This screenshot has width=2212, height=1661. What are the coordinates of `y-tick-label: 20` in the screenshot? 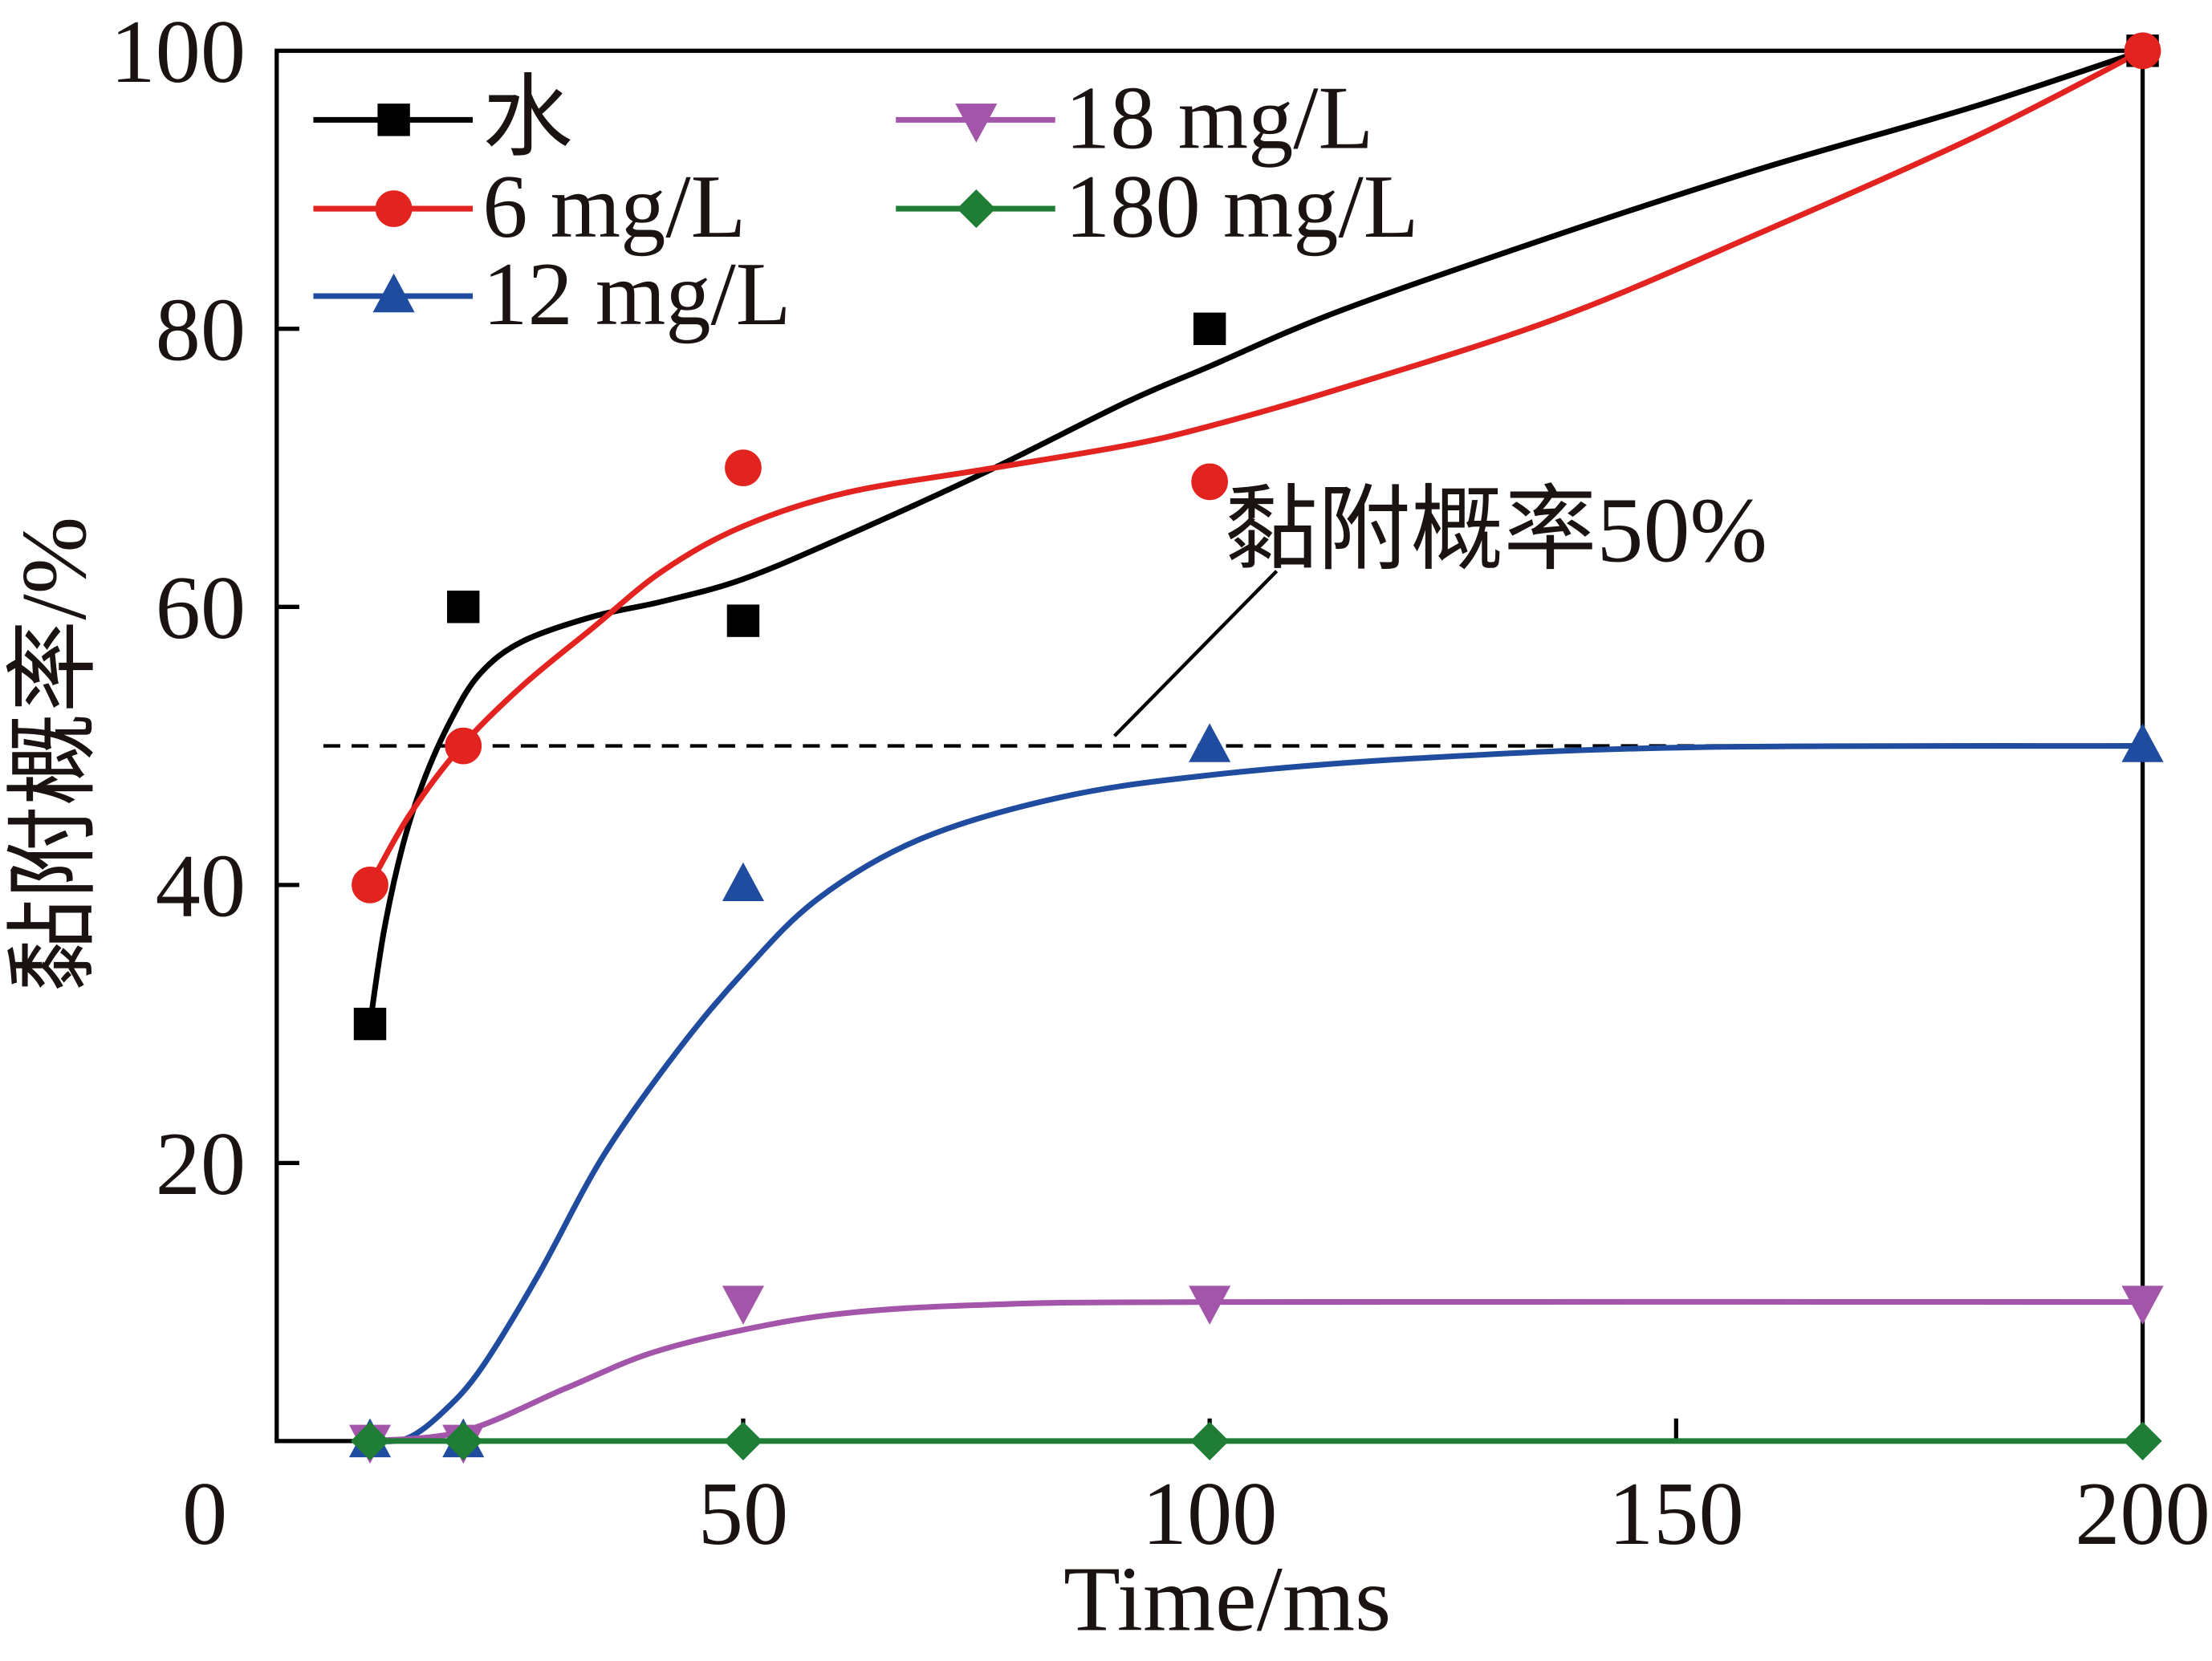 It's located at (201, 1165).